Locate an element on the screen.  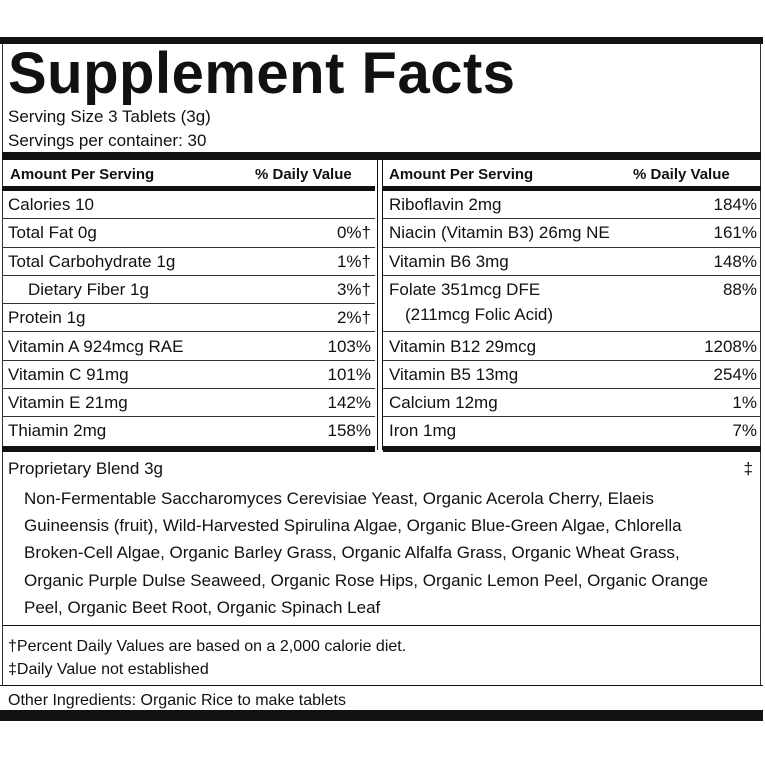
nutrient-note: (211mcg Folic Acid) is located at coordinates (479, 314).